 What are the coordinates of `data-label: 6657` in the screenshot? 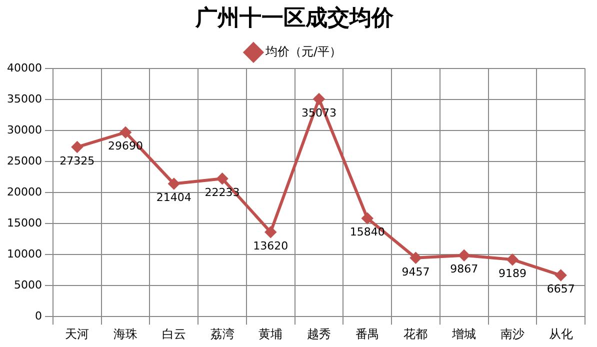 It's located at (560, 289).